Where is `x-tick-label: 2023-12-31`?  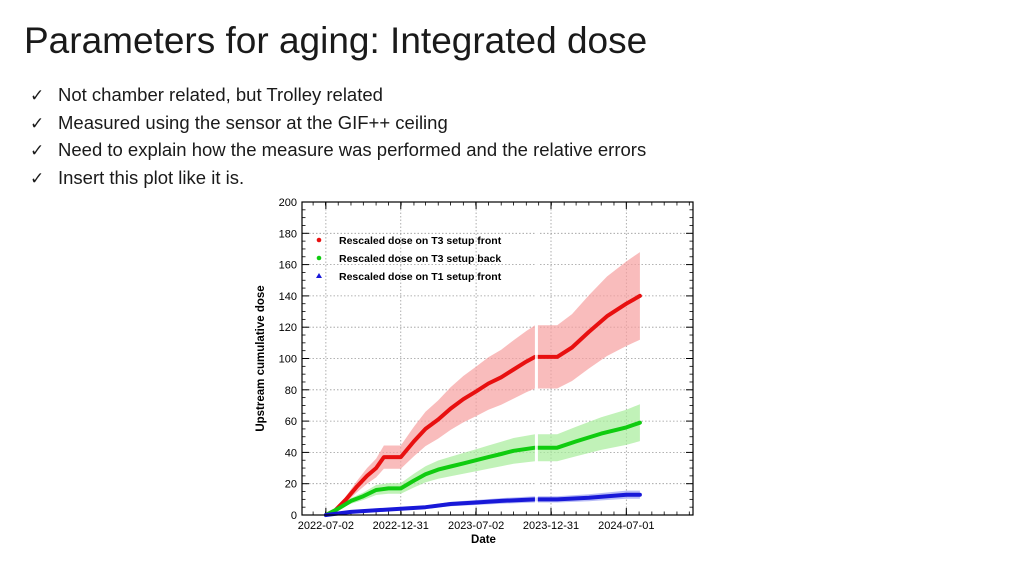 x-tick-label: 2023-12-31 is located at coordinates (551, 526).